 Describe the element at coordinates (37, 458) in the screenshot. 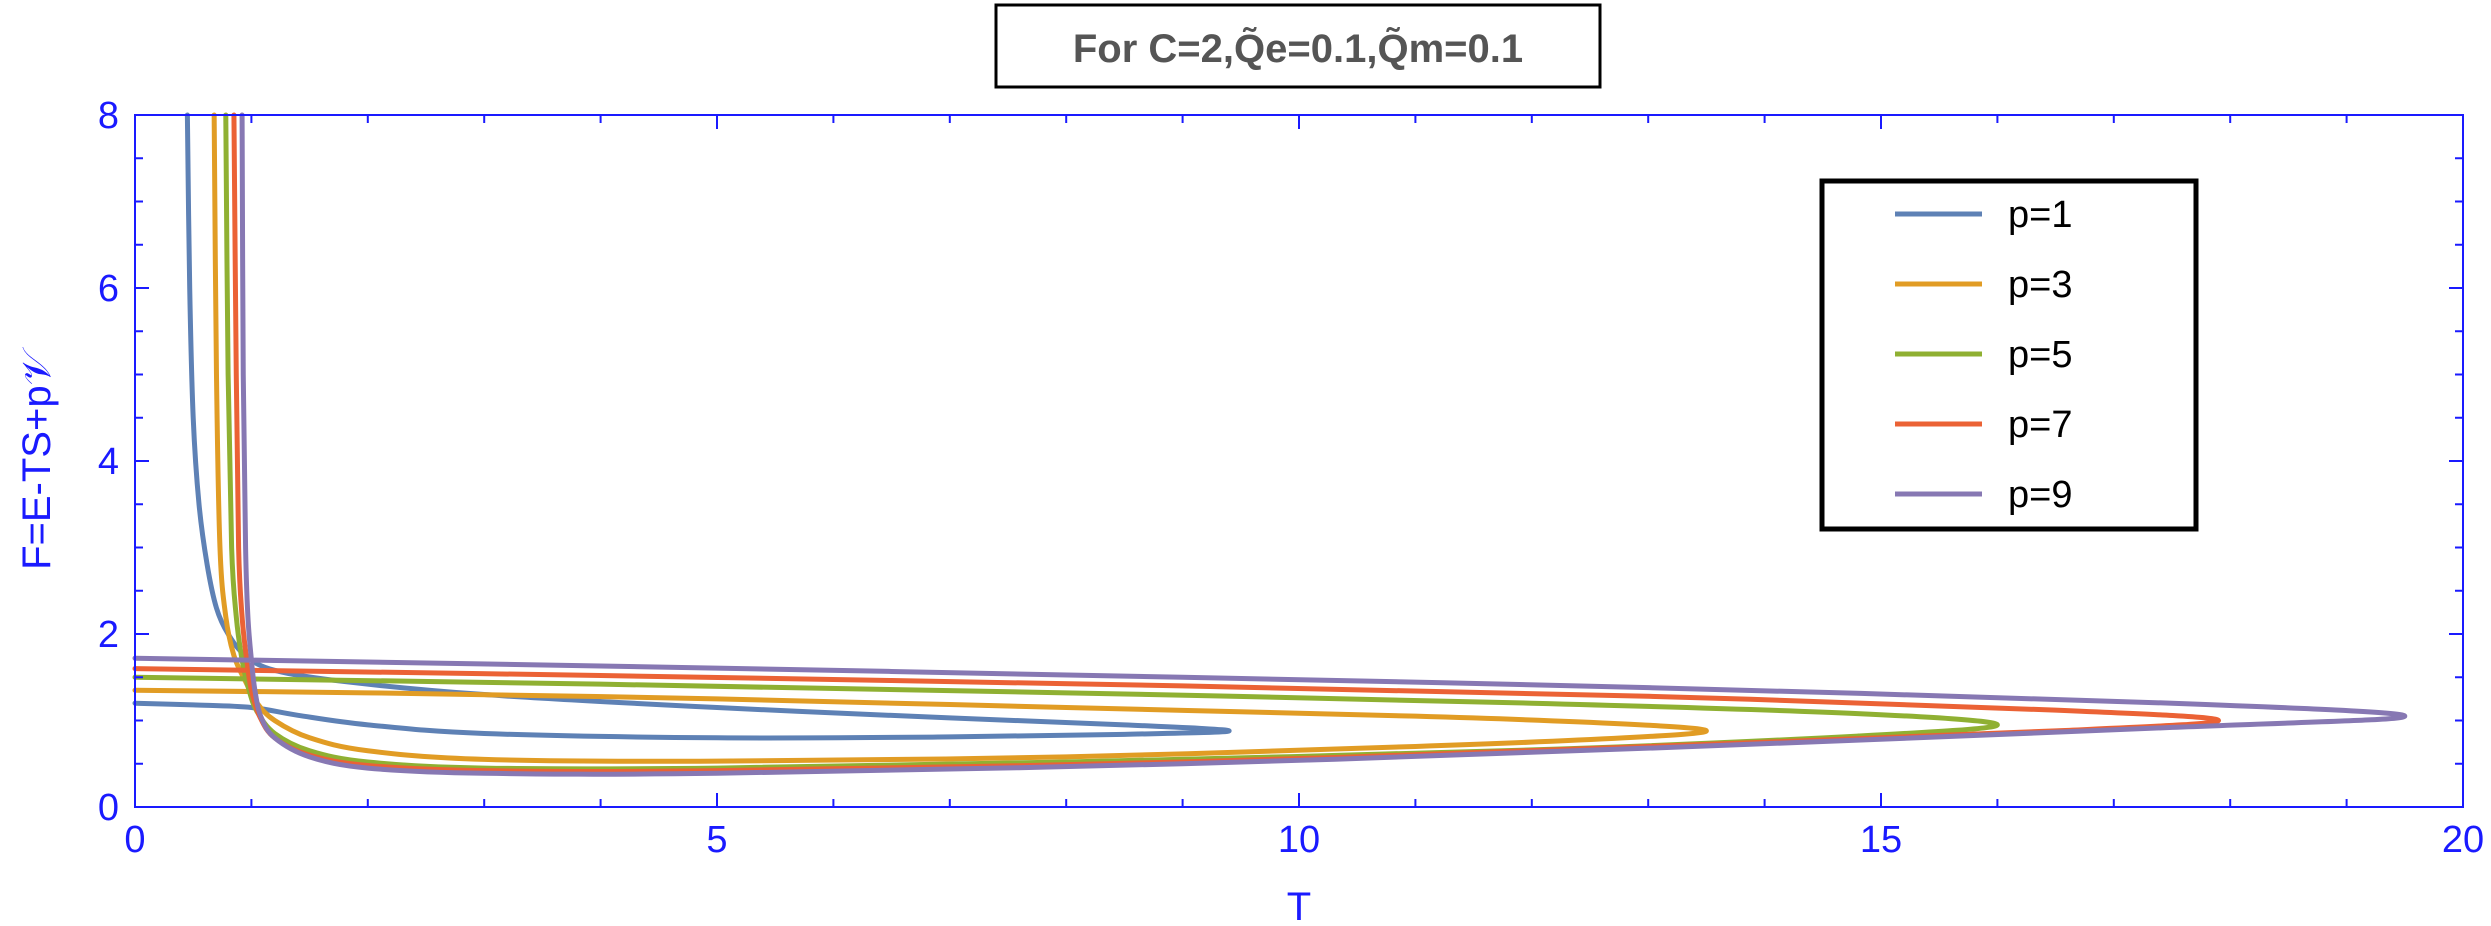

I see `y-axis-label: F=E-TS+p𝒱` at that location.